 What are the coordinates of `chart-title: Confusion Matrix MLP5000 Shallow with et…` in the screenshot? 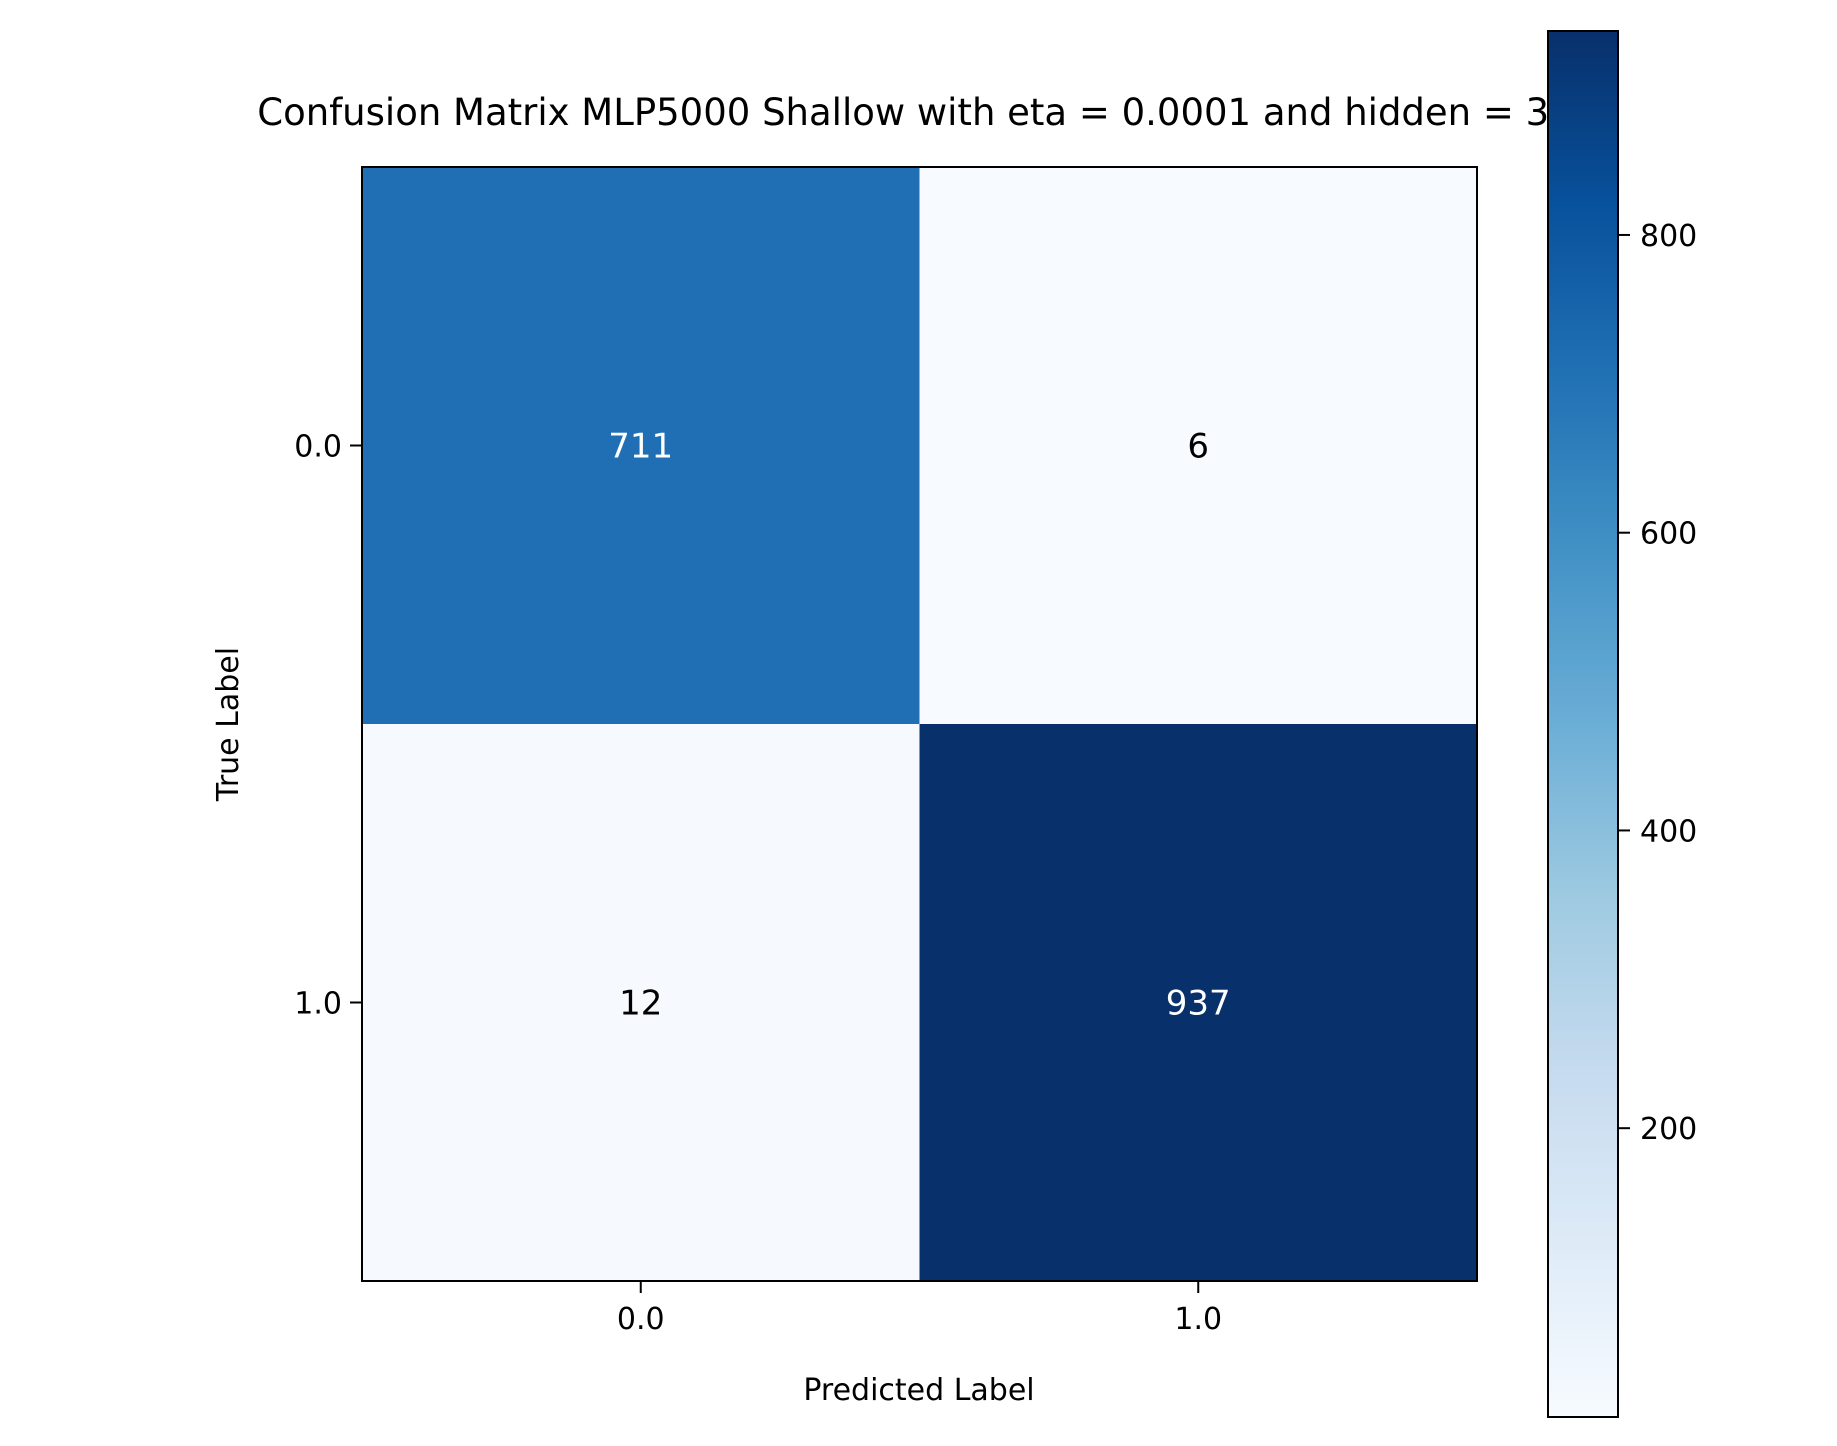 It's located at (915, 112).